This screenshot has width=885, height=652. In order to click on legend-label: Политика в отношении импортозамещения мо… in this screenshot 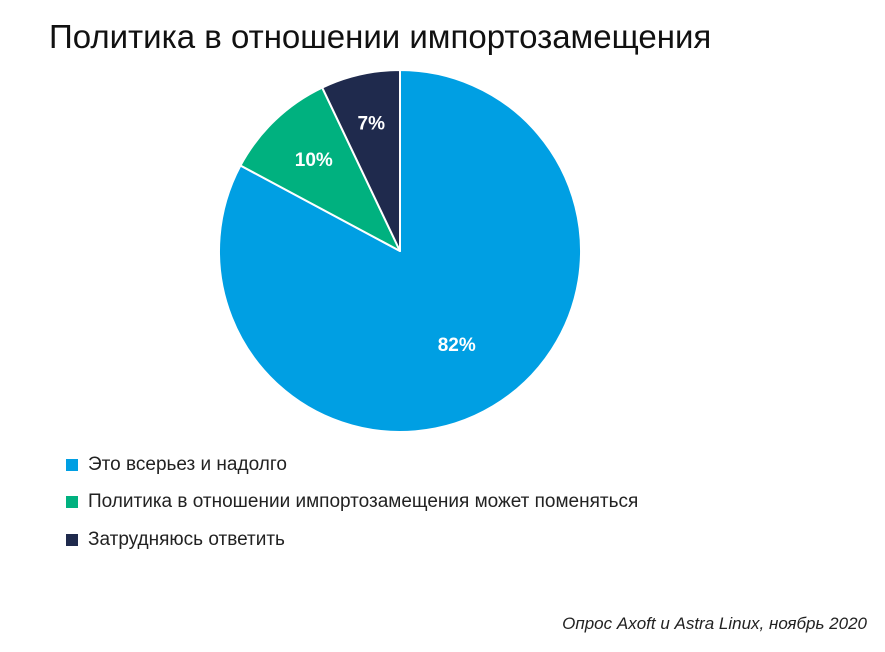, I will do `click(363, 502)`.